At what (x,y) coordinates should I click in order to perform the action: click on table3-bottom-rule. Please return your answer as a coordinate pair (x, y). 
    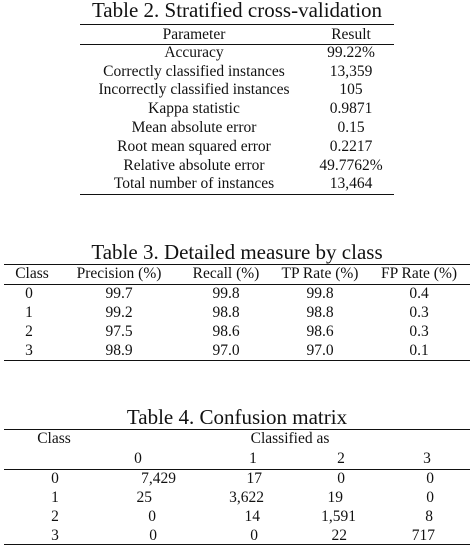
    Looking at the image, I should click on (237, 360).